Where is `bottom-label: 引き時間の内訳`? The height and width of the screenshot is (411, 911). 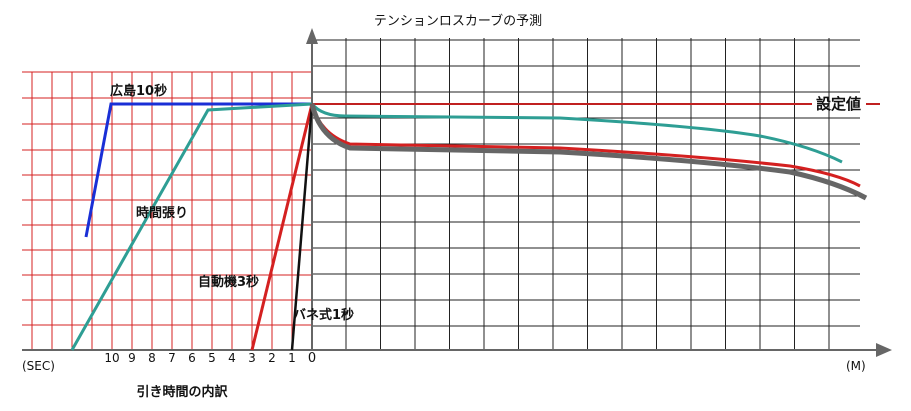
bottom-label: 引き時間の内訳 is located at coordinates (182, 392).